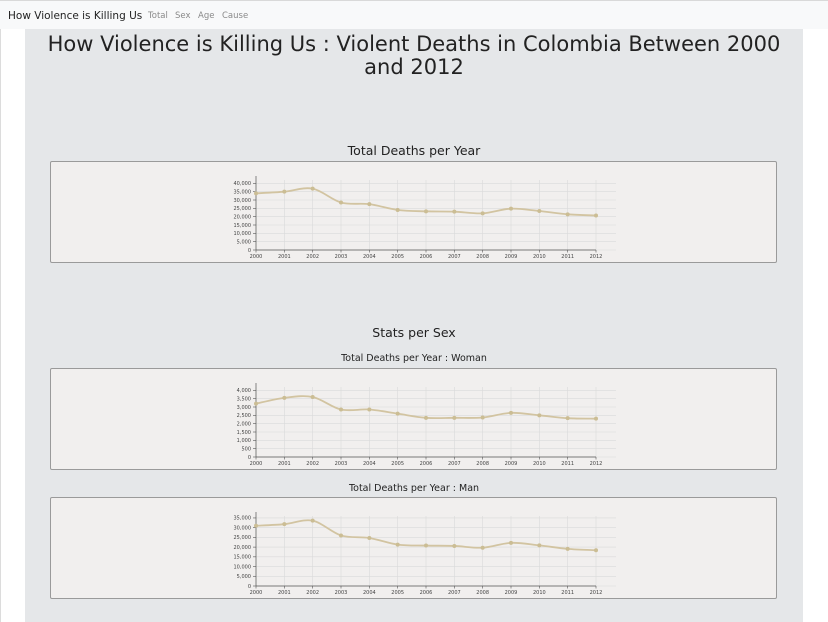 The height and width of the screenshot is (622, 828). I want to click on y-tick-label: 15,000, so click(243, 558).